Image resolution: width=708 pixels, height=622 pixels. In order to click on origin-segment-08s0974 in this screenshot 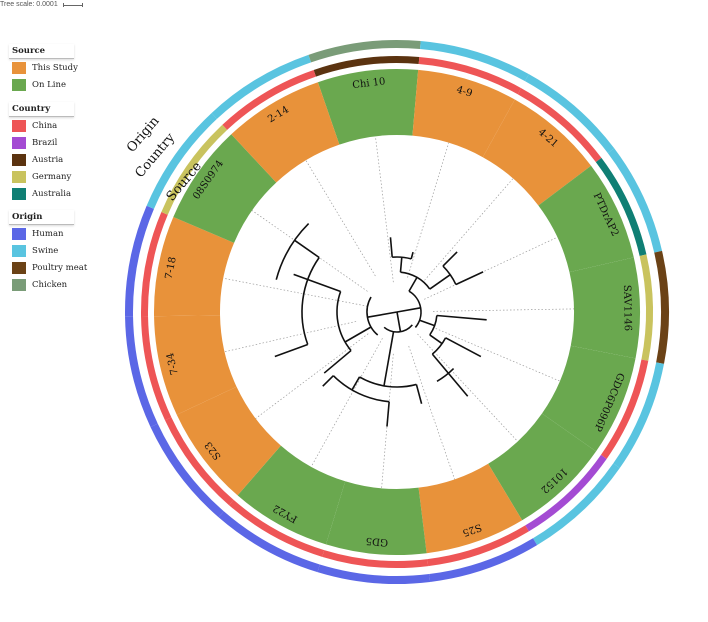, I will do `click(181, 161)`.